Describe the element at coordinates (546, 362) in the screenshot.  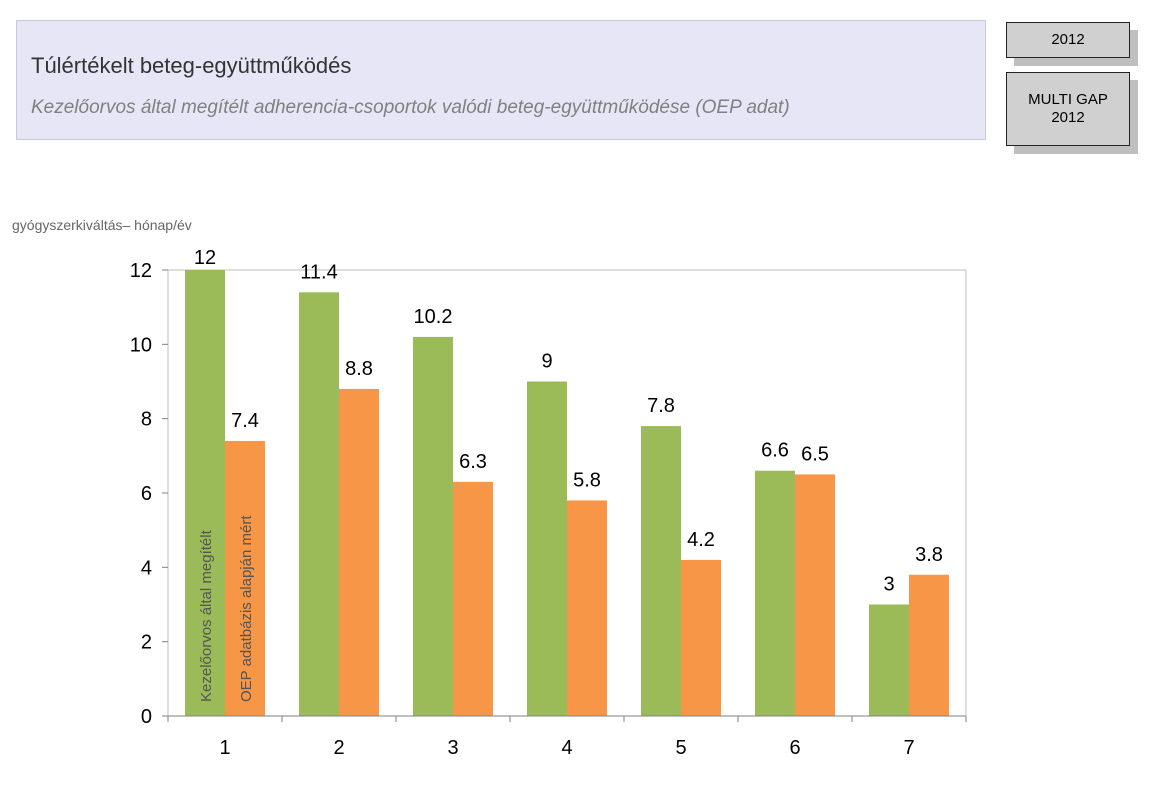
I see `value-label: 9` at that location.